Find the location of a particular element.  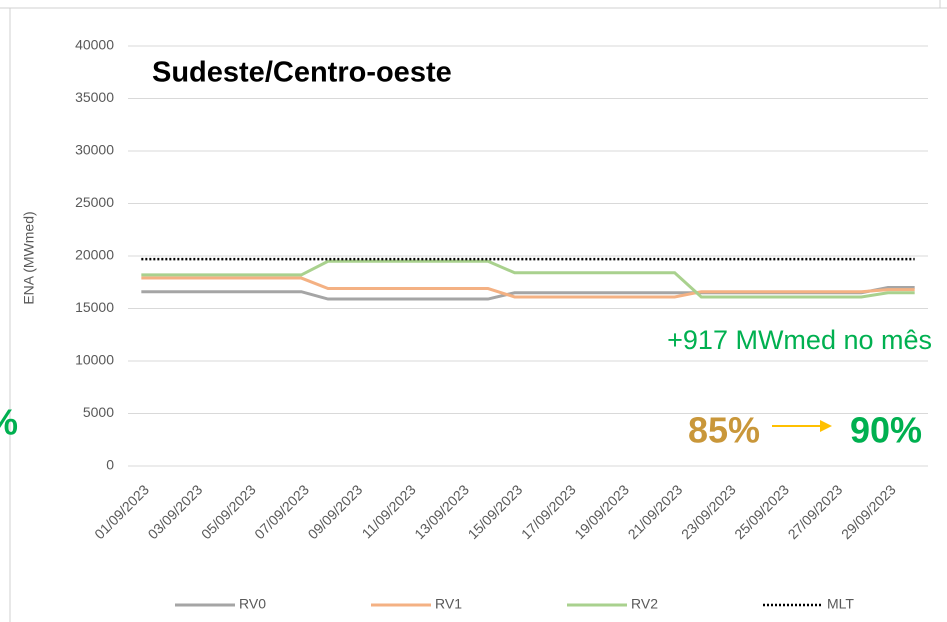

y-tick-label: 35000 is located at coordinates (94, 97).